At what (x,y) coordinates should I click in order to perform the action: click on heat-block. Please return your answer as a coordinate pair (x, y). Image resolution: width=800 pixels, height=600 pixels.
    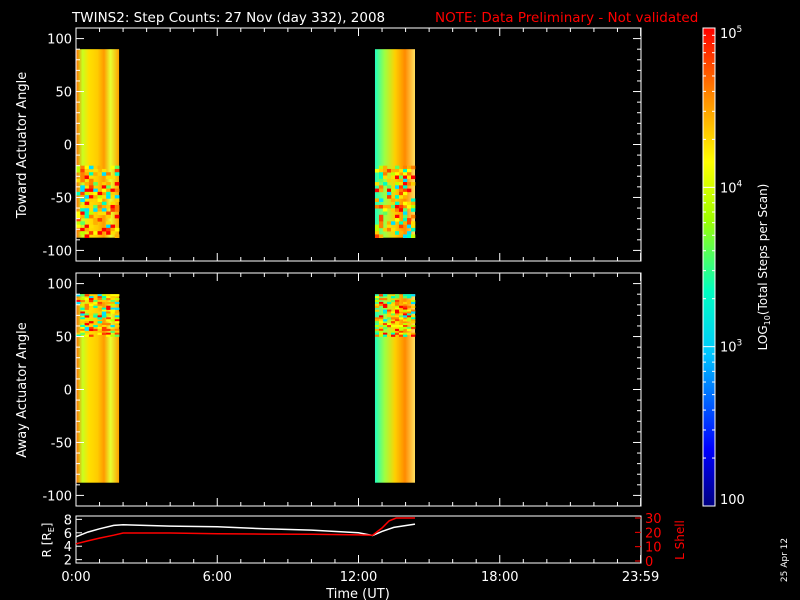
    Looking at the image, I should click on (98, 388).